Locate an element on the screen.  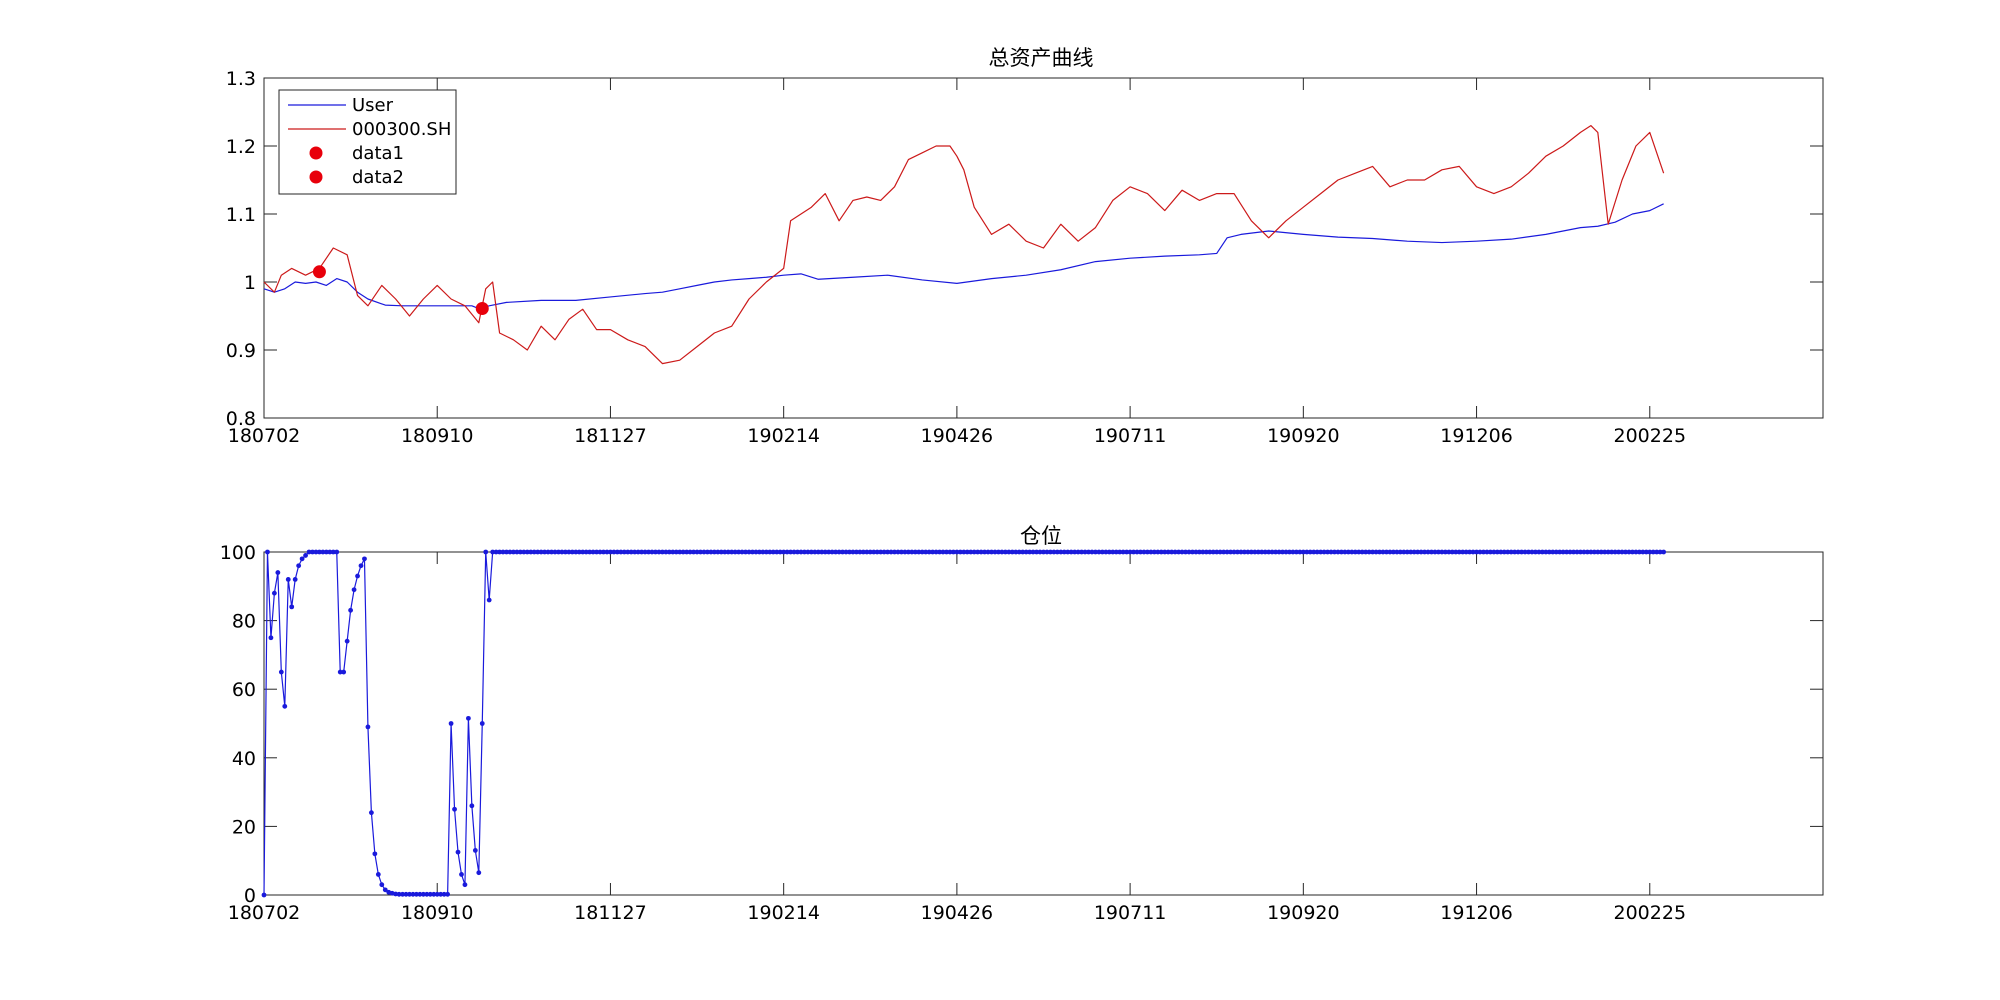
position-x-tick-label: 190426 is located at coordinates (957, 913).